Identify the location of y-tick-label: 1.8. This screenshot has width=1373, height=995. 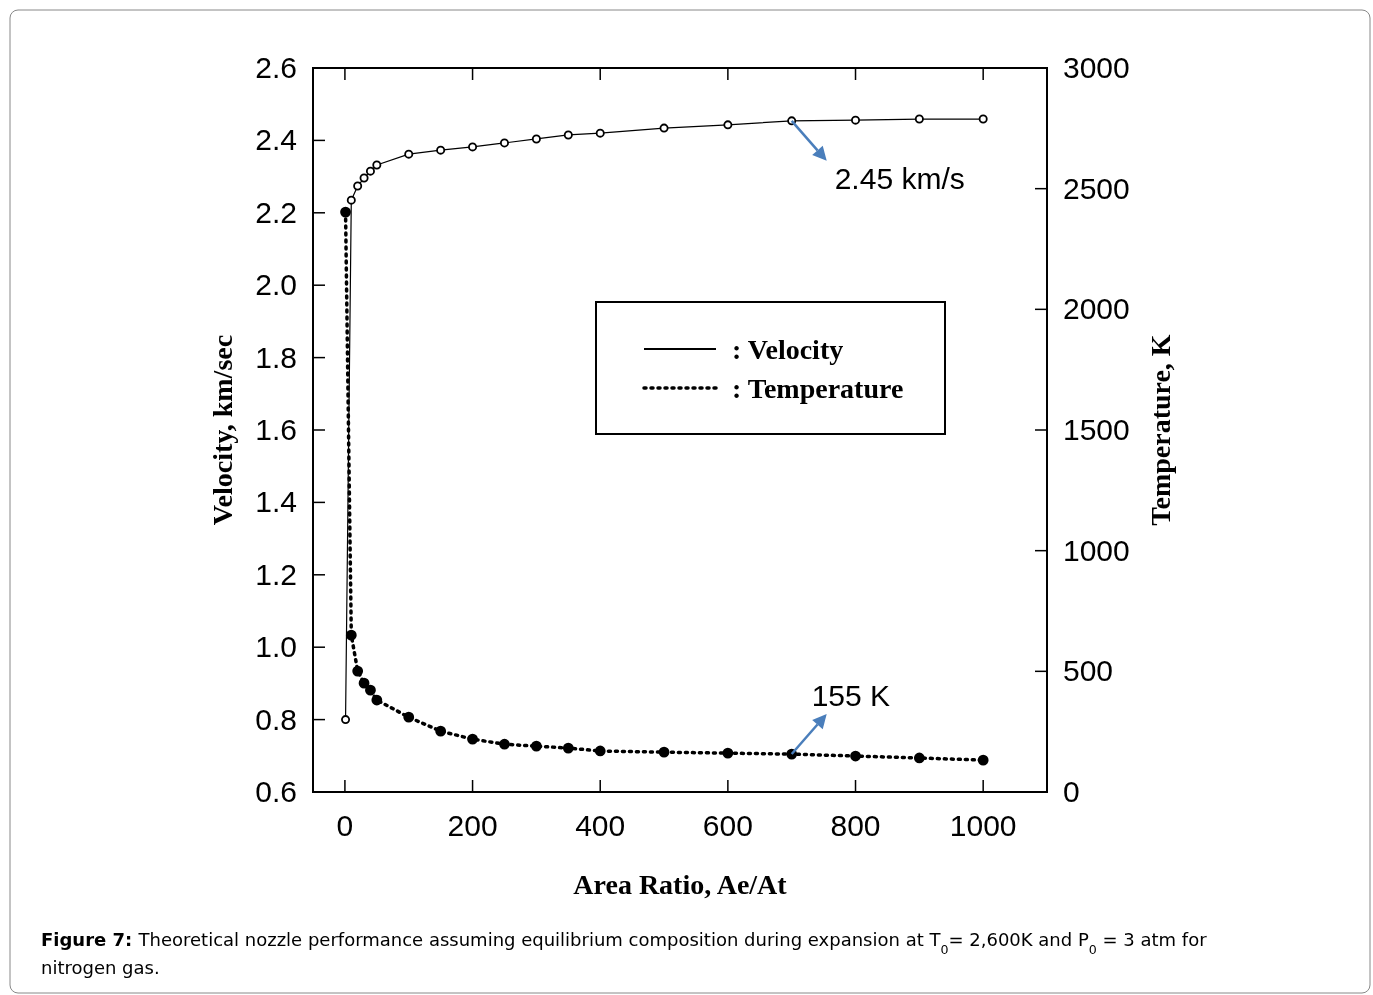
(276, 357).